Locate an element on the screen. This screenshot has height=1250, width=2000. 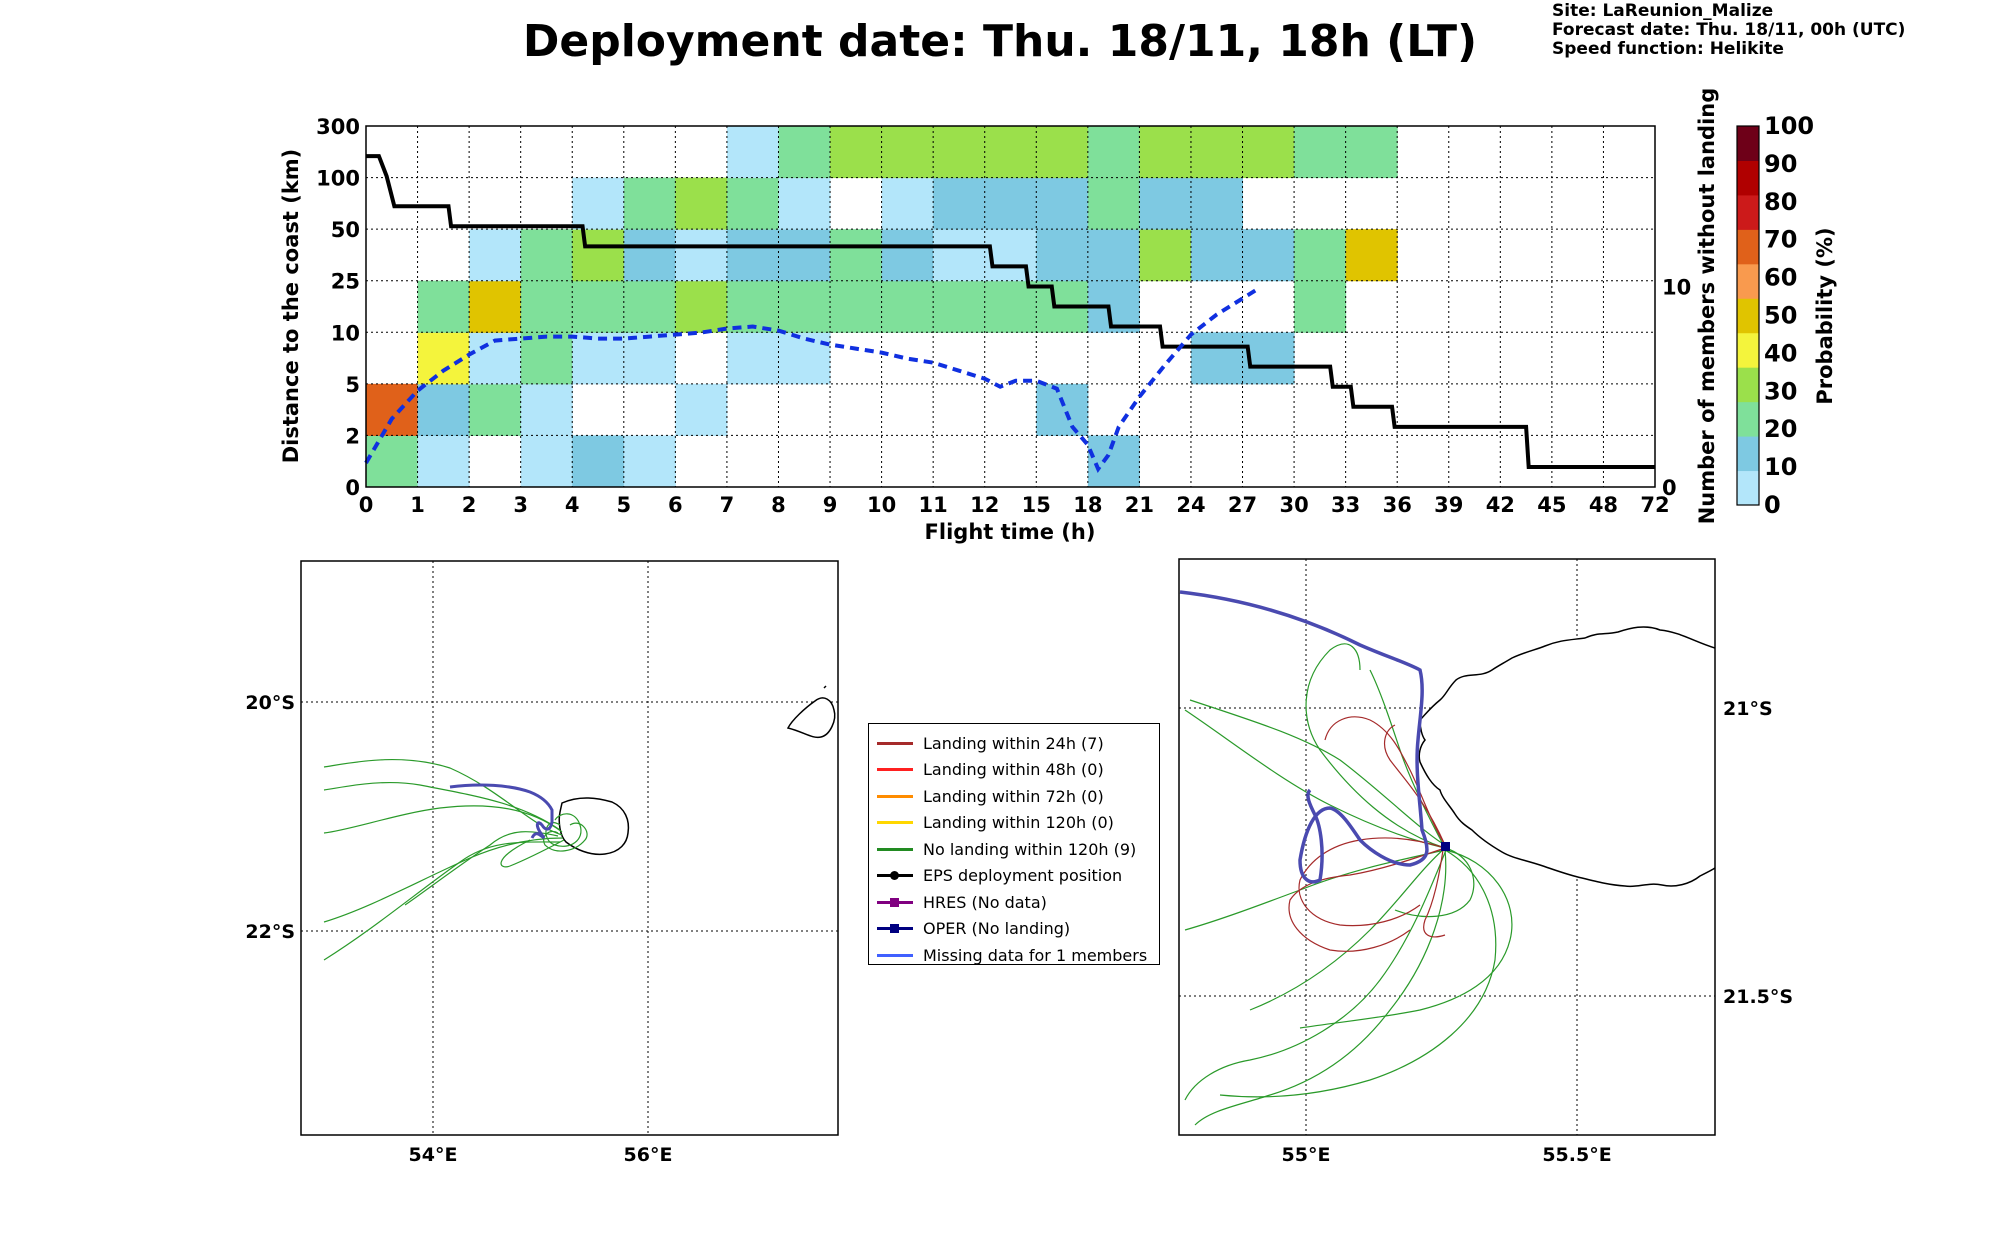
x-tick-label: 36 is located at coordinates (1397, 505).